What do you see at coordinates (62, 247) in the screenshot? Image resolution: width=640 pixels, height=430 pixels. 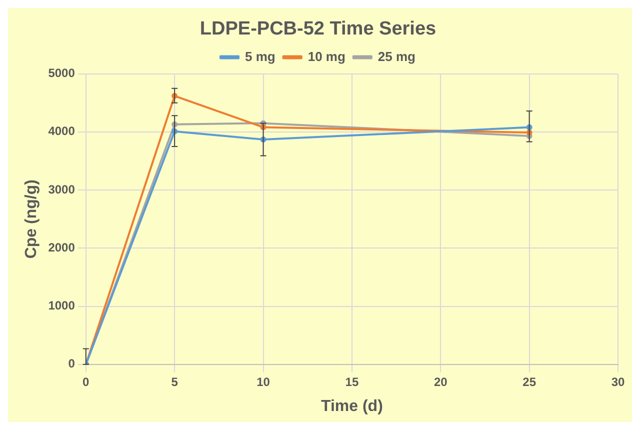 I see `y-tick-label: 2000` at bounding box center [62, 247].